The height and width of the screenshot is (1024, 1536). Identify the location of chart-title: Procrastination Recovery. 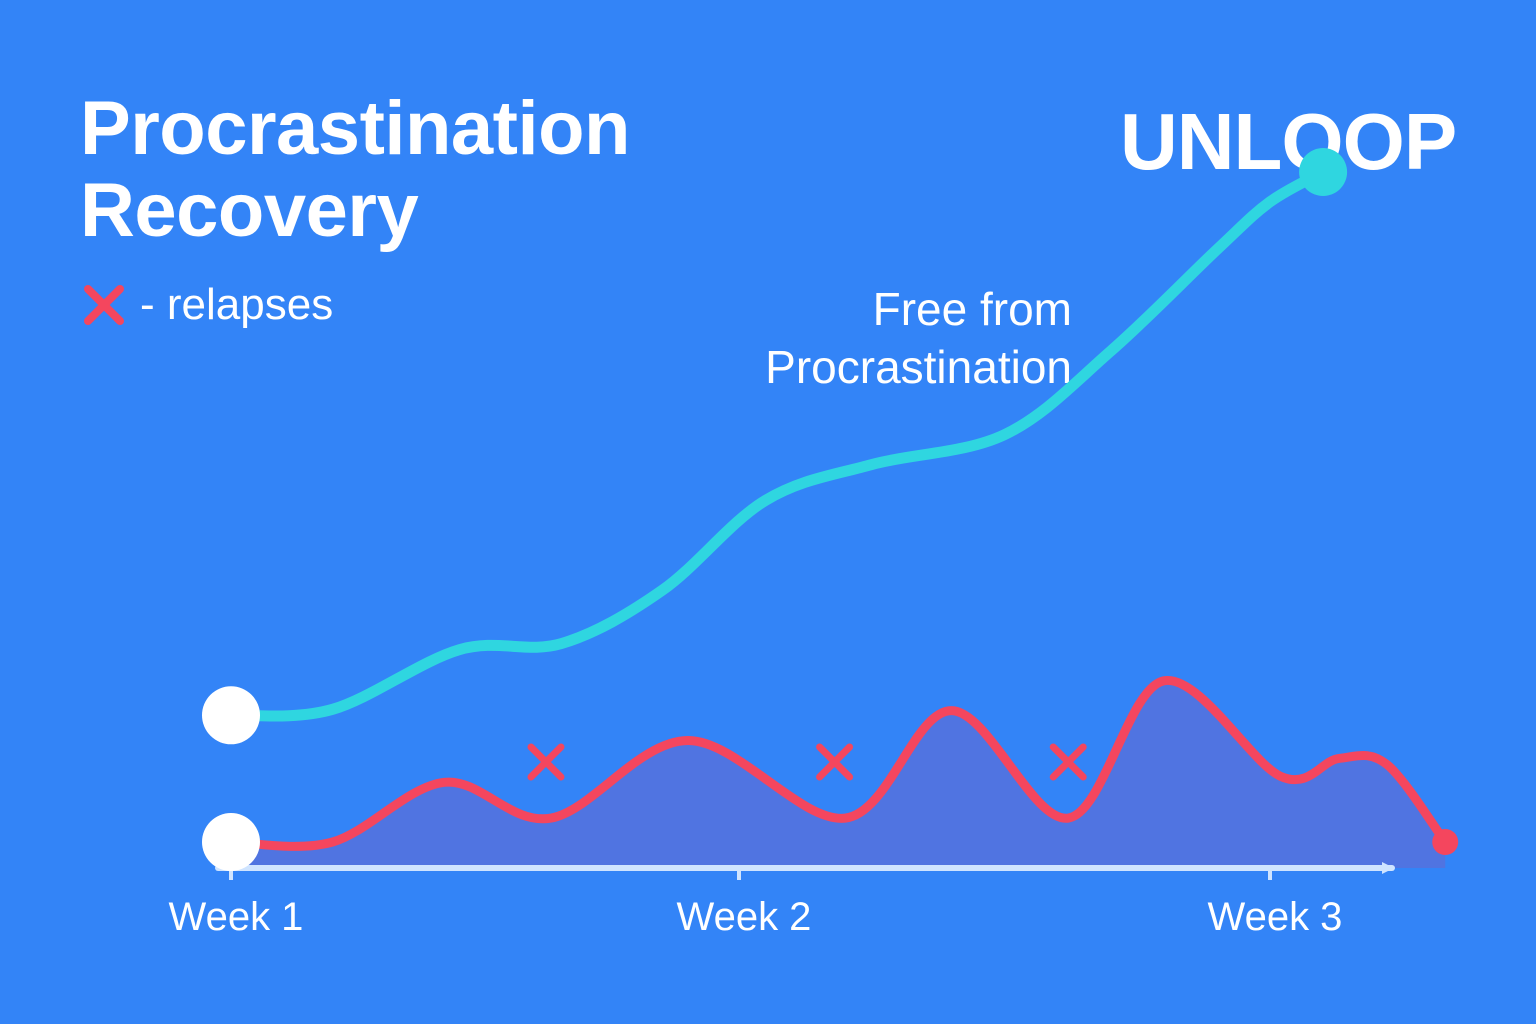
(355, 170).